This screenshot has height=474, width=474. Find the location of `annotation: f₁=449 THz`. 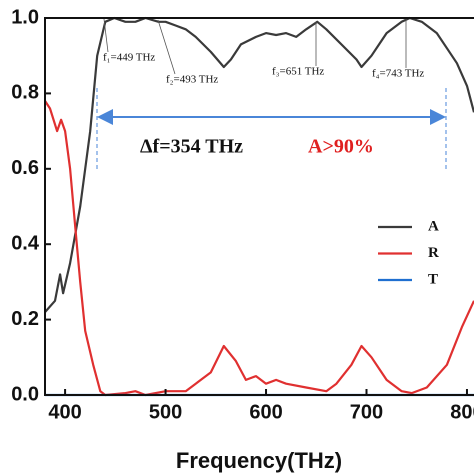

annotation: f₁=449 THz is located at coordinates (129, 58).